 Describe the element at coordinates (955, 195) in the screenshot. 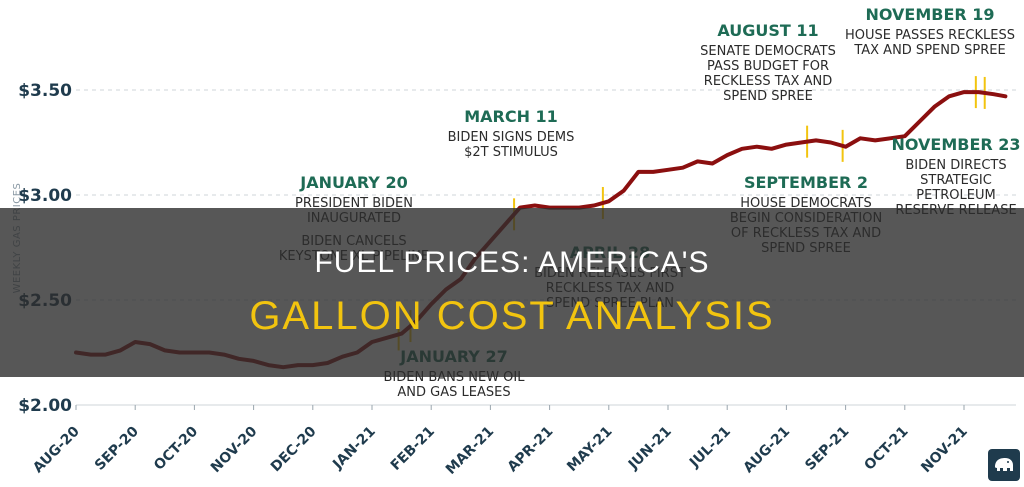

I see `event-description-line: PETROLEUM` at that location.